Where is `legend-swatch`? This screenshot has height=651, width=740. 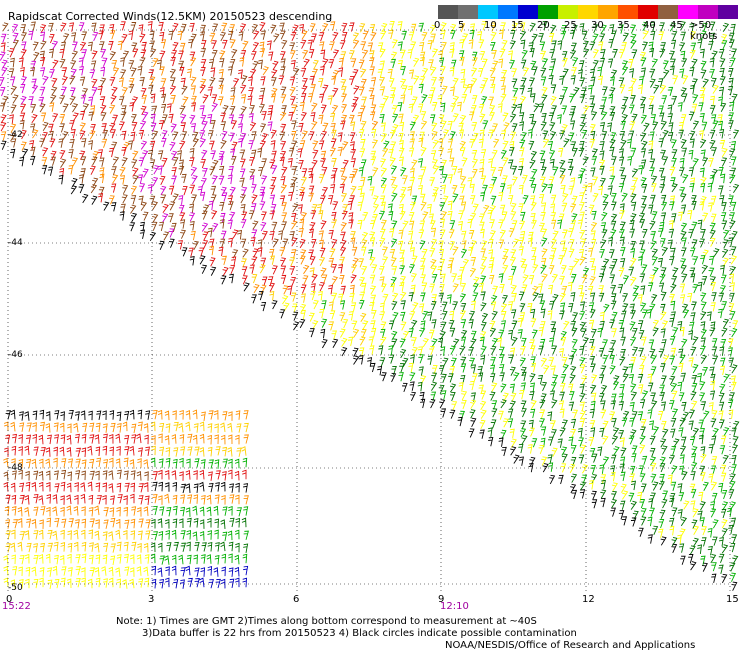
legend-swatch is located at coordinates (728, 12).